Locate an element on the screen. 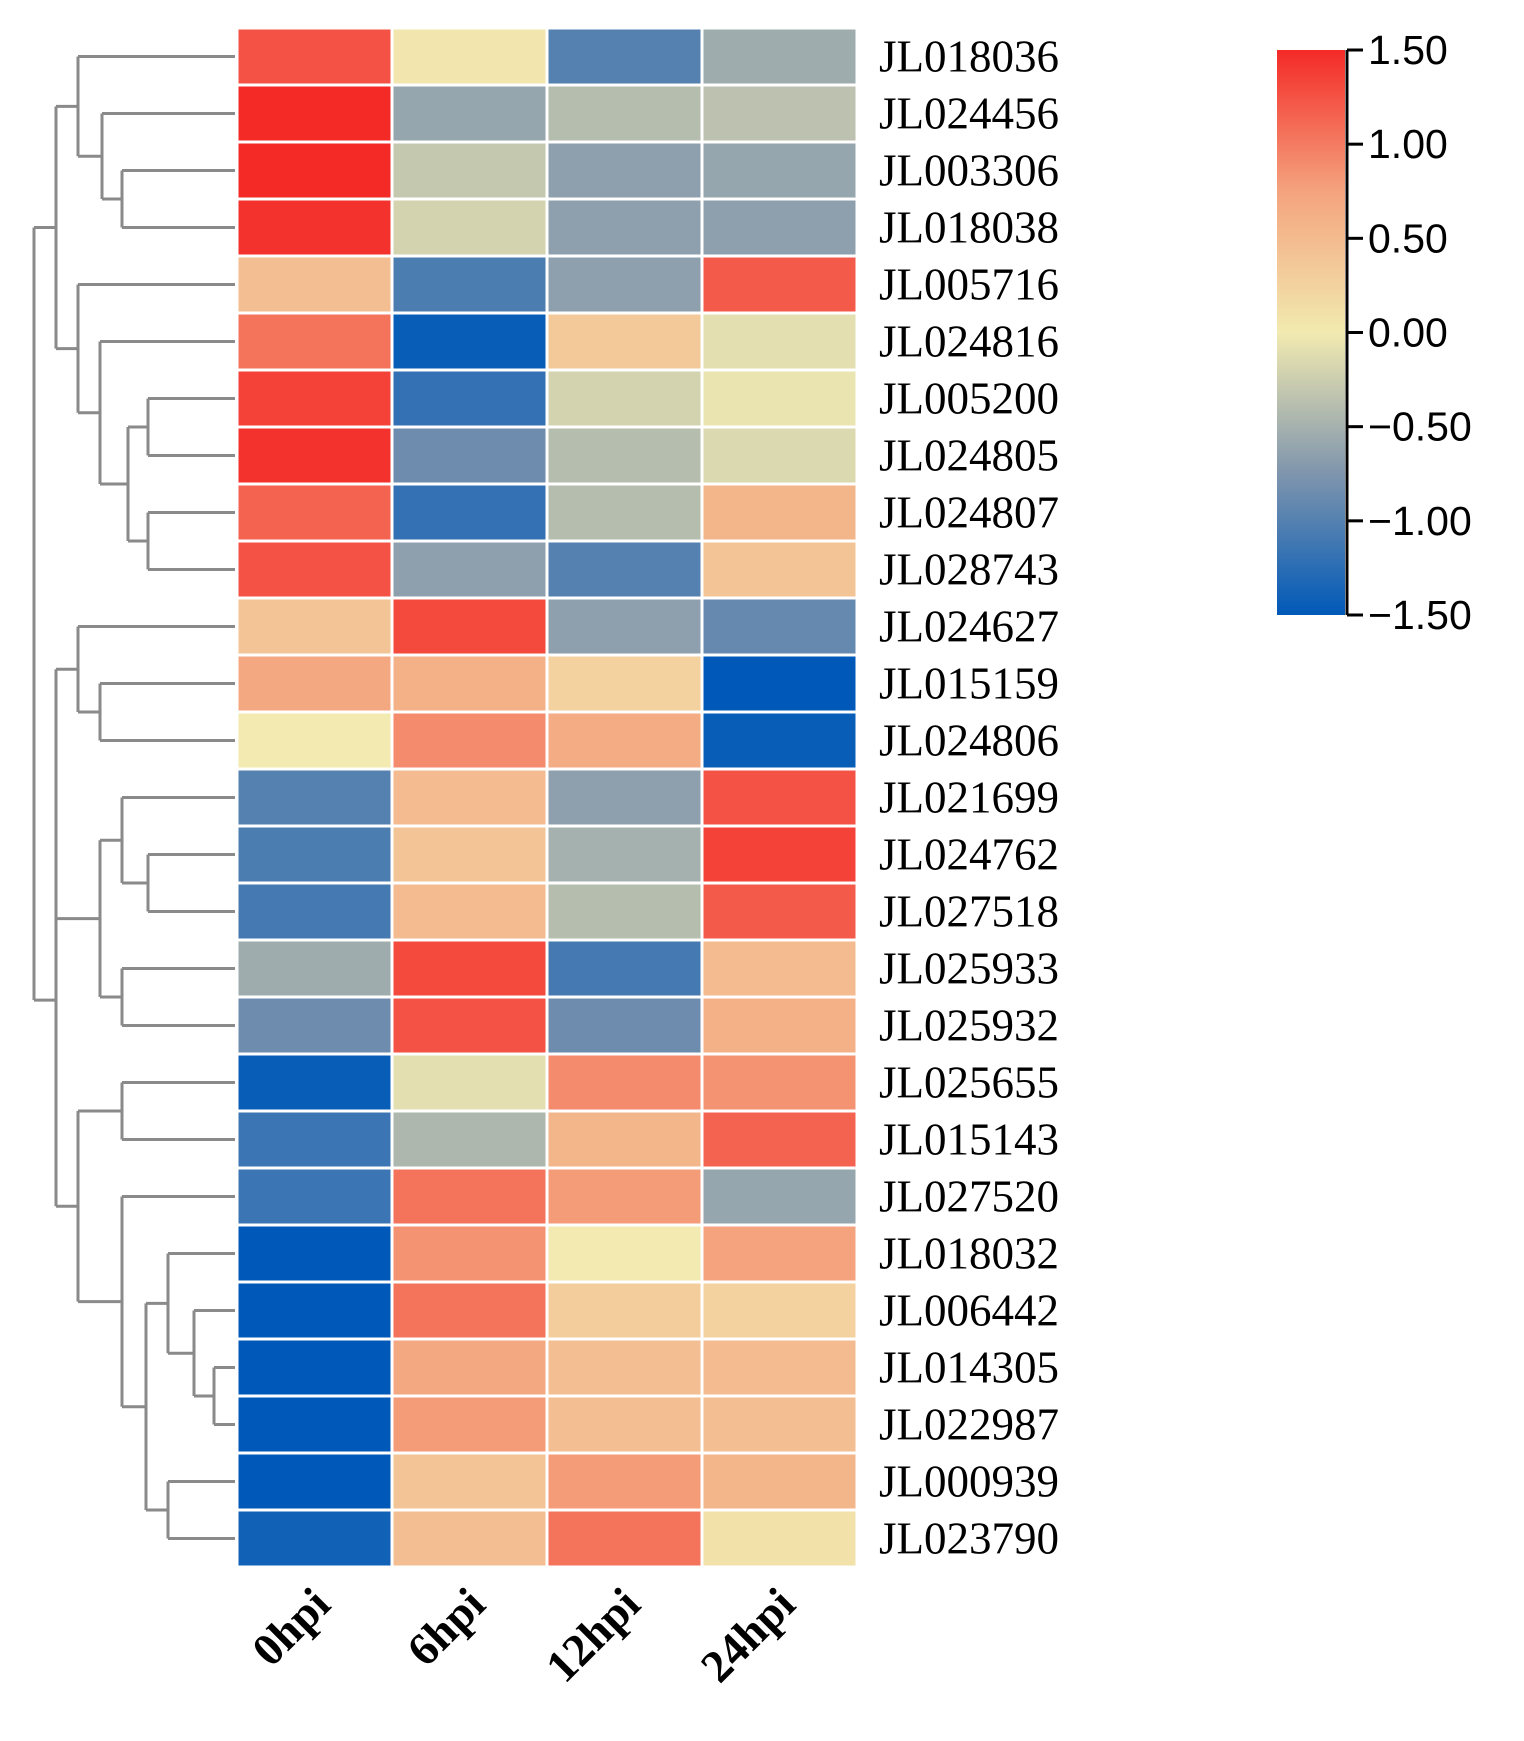 The width and height of the screenshot is (1524, 1741). row-label: JL024627 is located at coordinates (969, 627).